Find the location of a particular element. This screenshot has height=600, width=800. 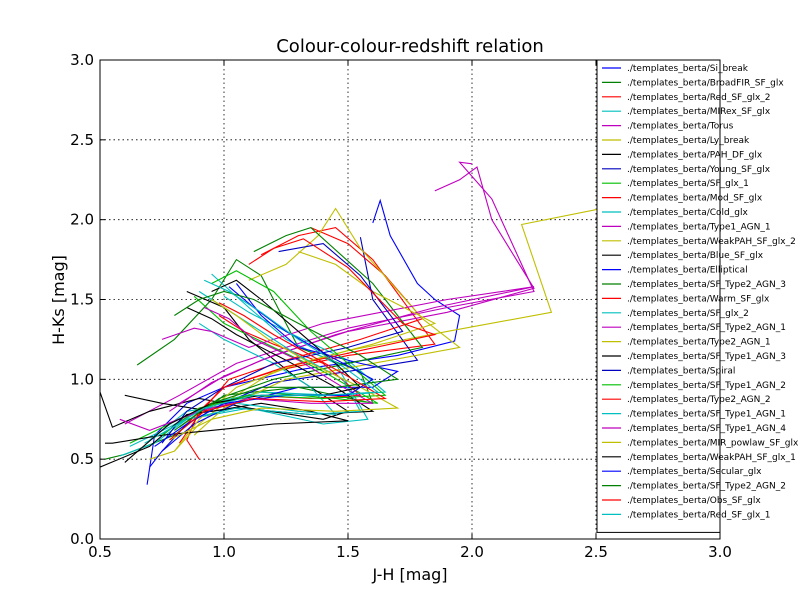

legend-entry: ./templates_berta/WeakPAH_SF_glx_2 is located at coordinates (711, 242).